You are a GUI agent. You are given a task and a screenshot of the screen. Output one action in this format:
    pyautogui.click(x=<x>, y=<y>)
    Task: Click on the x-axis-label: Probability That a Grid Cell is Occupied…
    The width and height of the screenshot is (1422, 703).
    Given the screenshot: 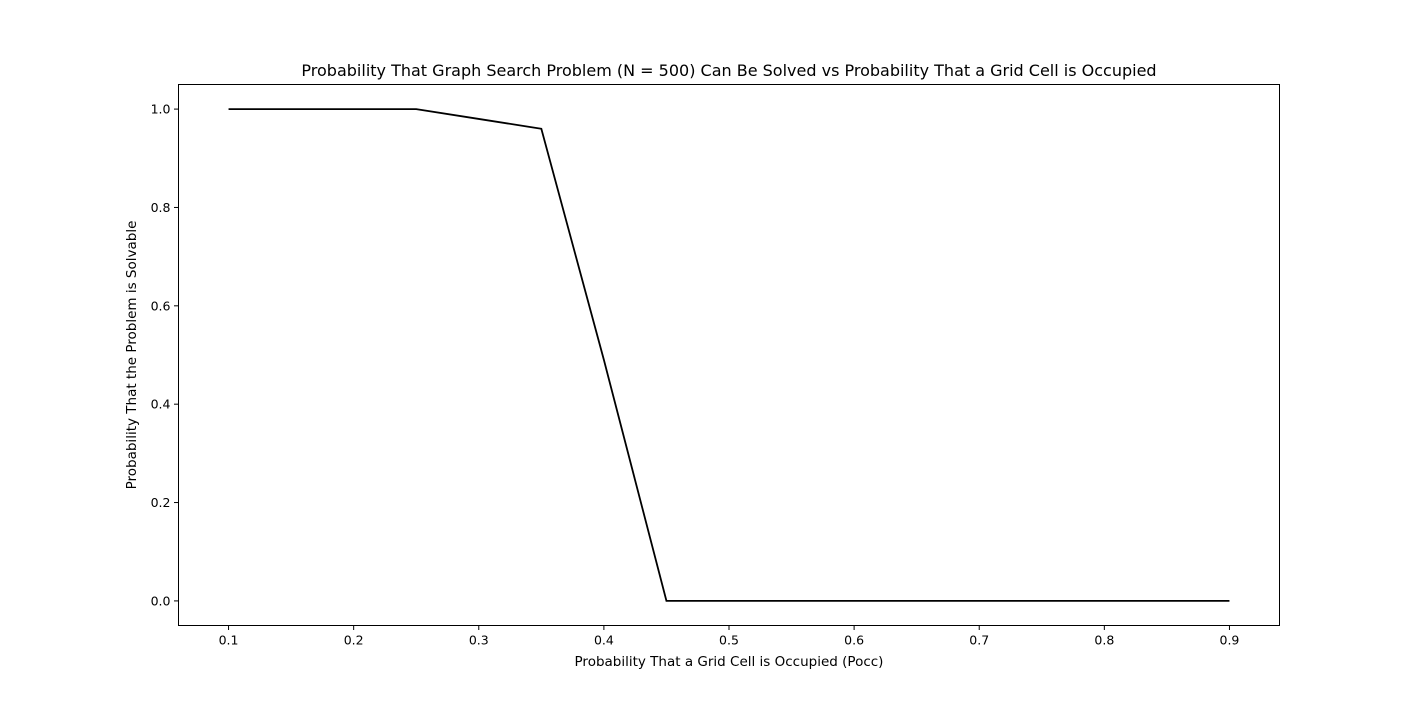 What is the action you would take?
    pyautogui.click(x=729, y=662)
    